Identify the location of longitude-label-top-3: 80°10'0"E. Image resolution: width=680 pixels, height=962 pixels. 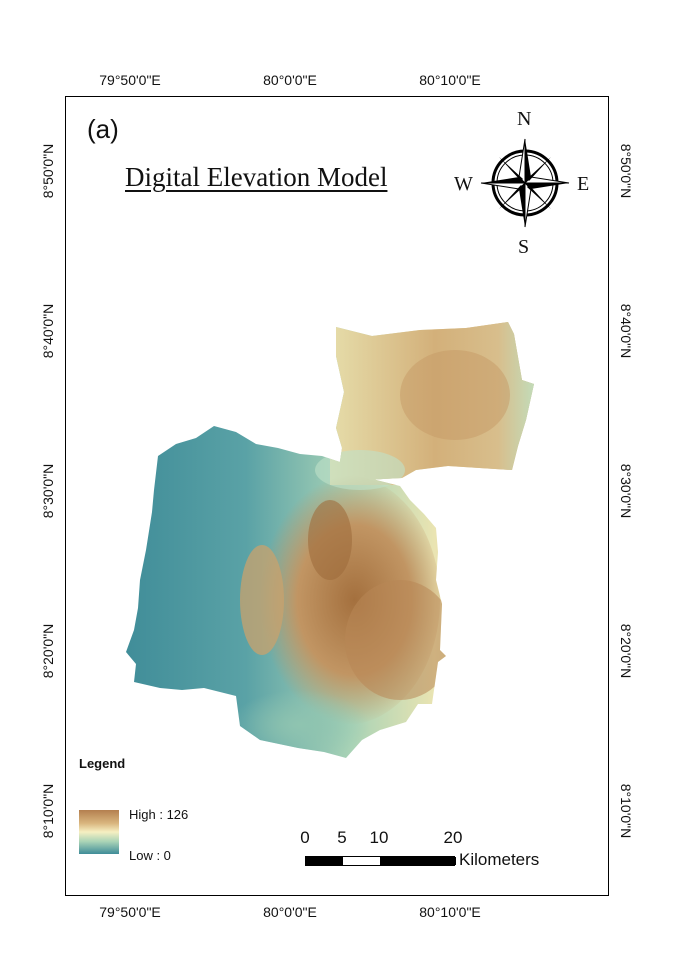
(450, 80).